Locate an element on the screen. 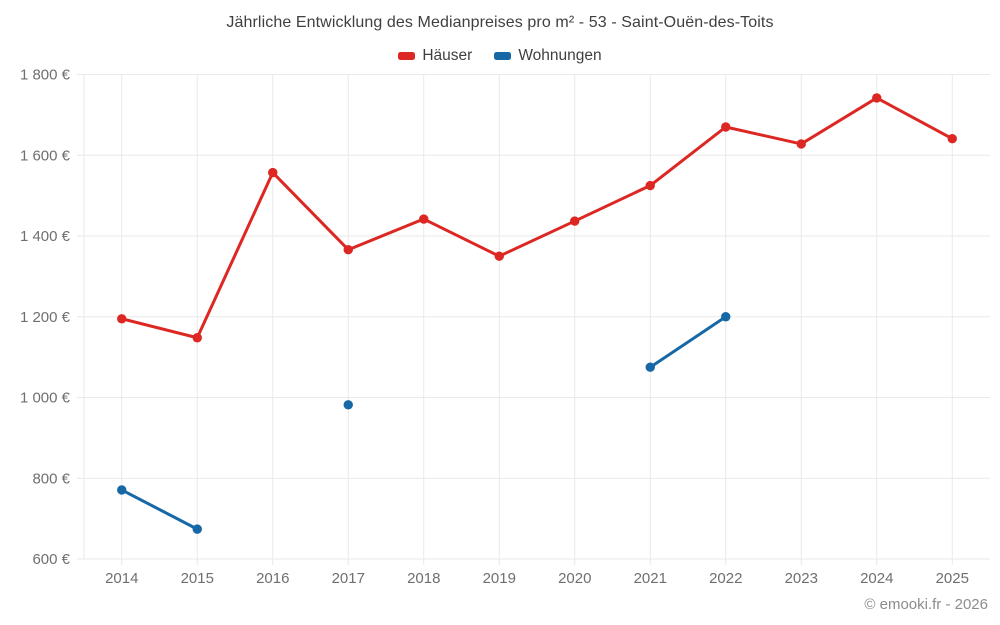 This screenshot has width=1000, height=625. y-tick-label-1600: 1 600 € is located at coordinates (45, 155).